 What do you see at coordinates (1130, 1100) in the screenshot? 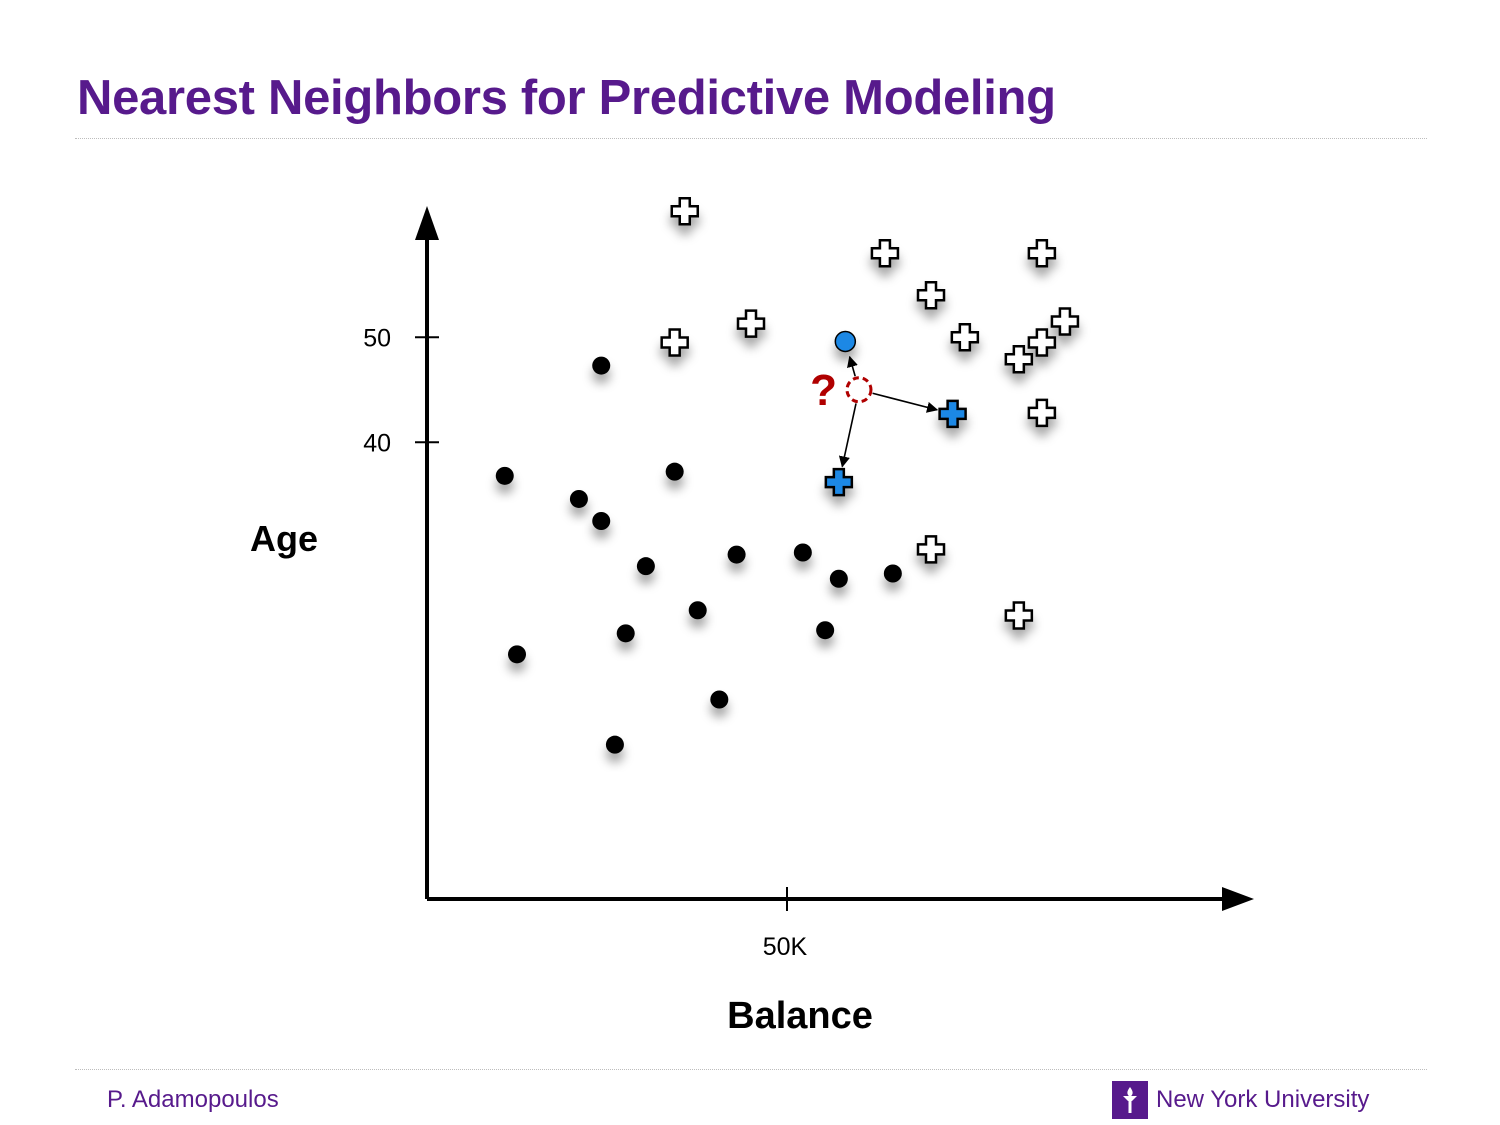
I see `nyu-torch-icon` at bounding box center [1130, 1100].